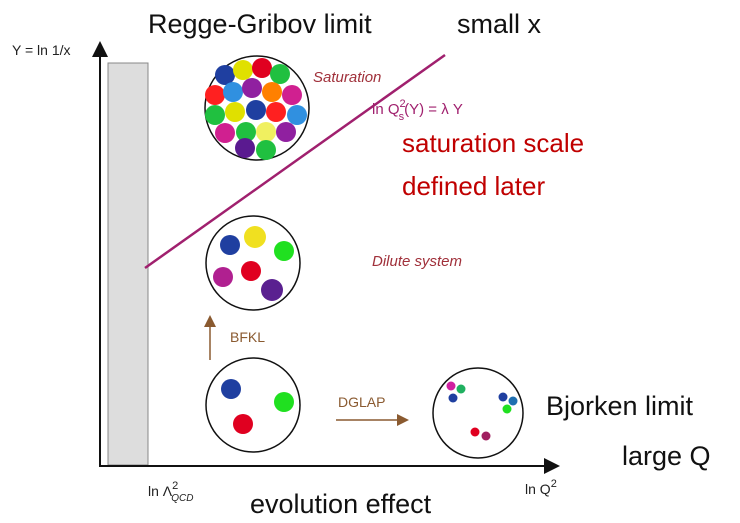 This screenshot has width=740, height=523. I want to click on formula: ln Q2 s(Y) = λ Y, so click(417, 110).